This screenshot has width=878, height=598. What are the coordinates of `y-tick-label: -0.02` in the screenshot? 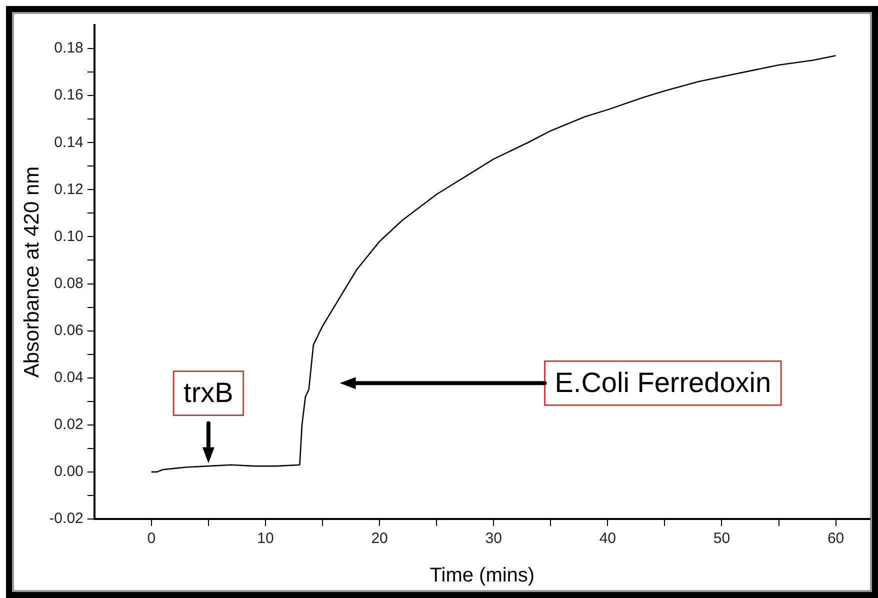 It's located at (66, 519).